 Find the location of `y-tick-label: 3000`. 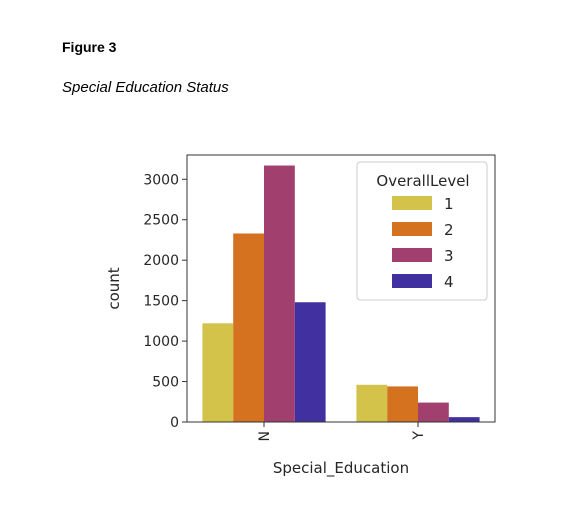

y-tick-label: 3000 is located at coordinates (161, 180).